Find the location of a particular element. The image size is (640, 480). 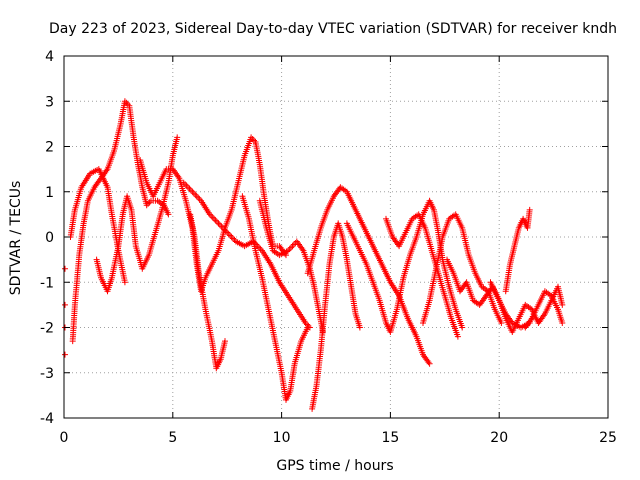

y-tick-label: 1 is located at coordinates (49, 193).